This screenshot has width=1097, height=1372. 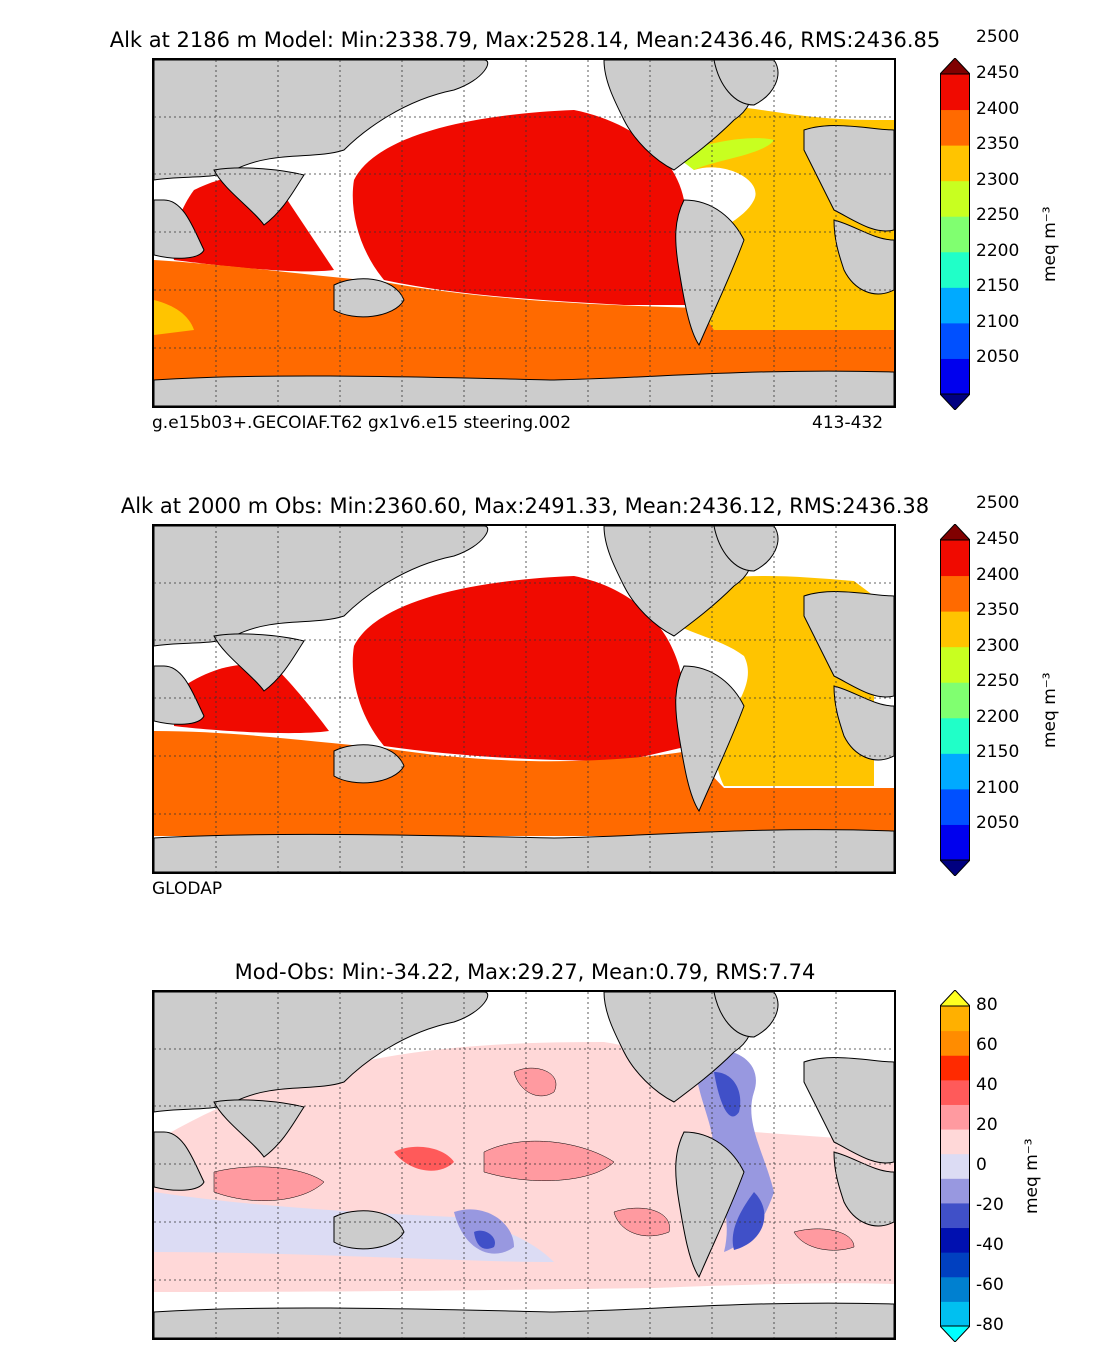 I want to click on colorbar-obs-swatches, so click(x=955, y=700).